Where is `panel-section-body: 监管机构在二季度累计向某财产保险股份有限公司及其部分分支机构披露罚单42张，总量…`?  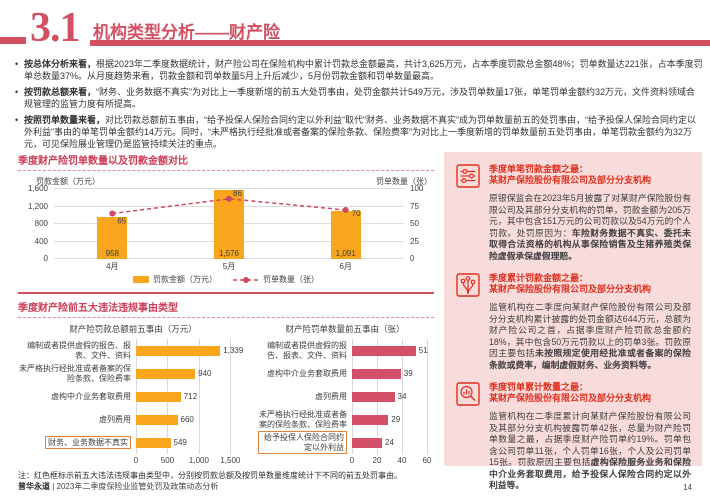 panel-section-body: 监管机构在二季度累计向某财产保险股份有限公司及其部分分支机构披露罚单42张，总量… is located at coordinates (590, 450).